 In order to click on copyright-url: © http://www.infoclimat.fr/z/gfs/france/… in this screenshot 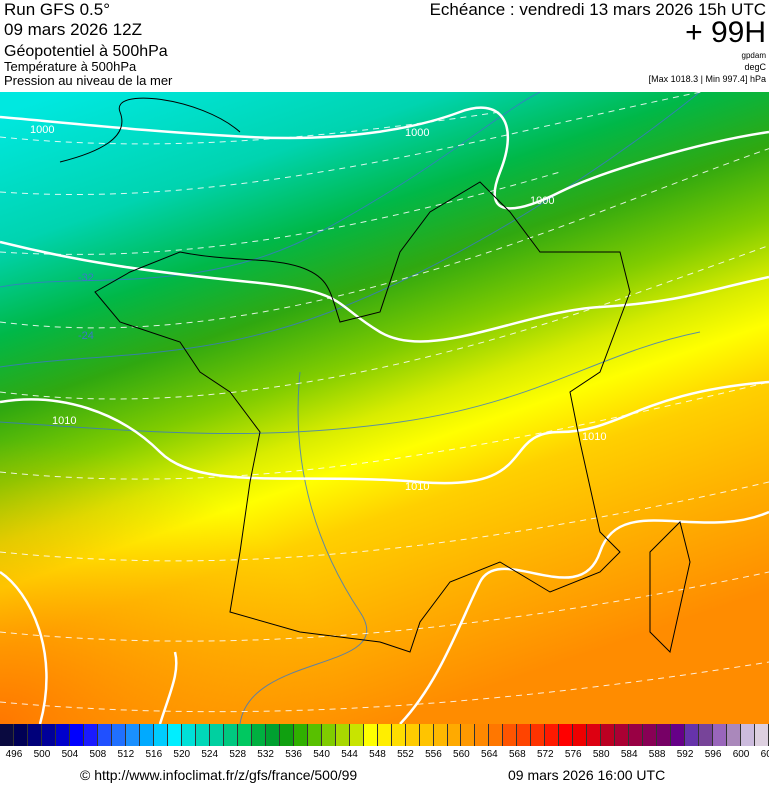, I will do `click(219, 775)`.